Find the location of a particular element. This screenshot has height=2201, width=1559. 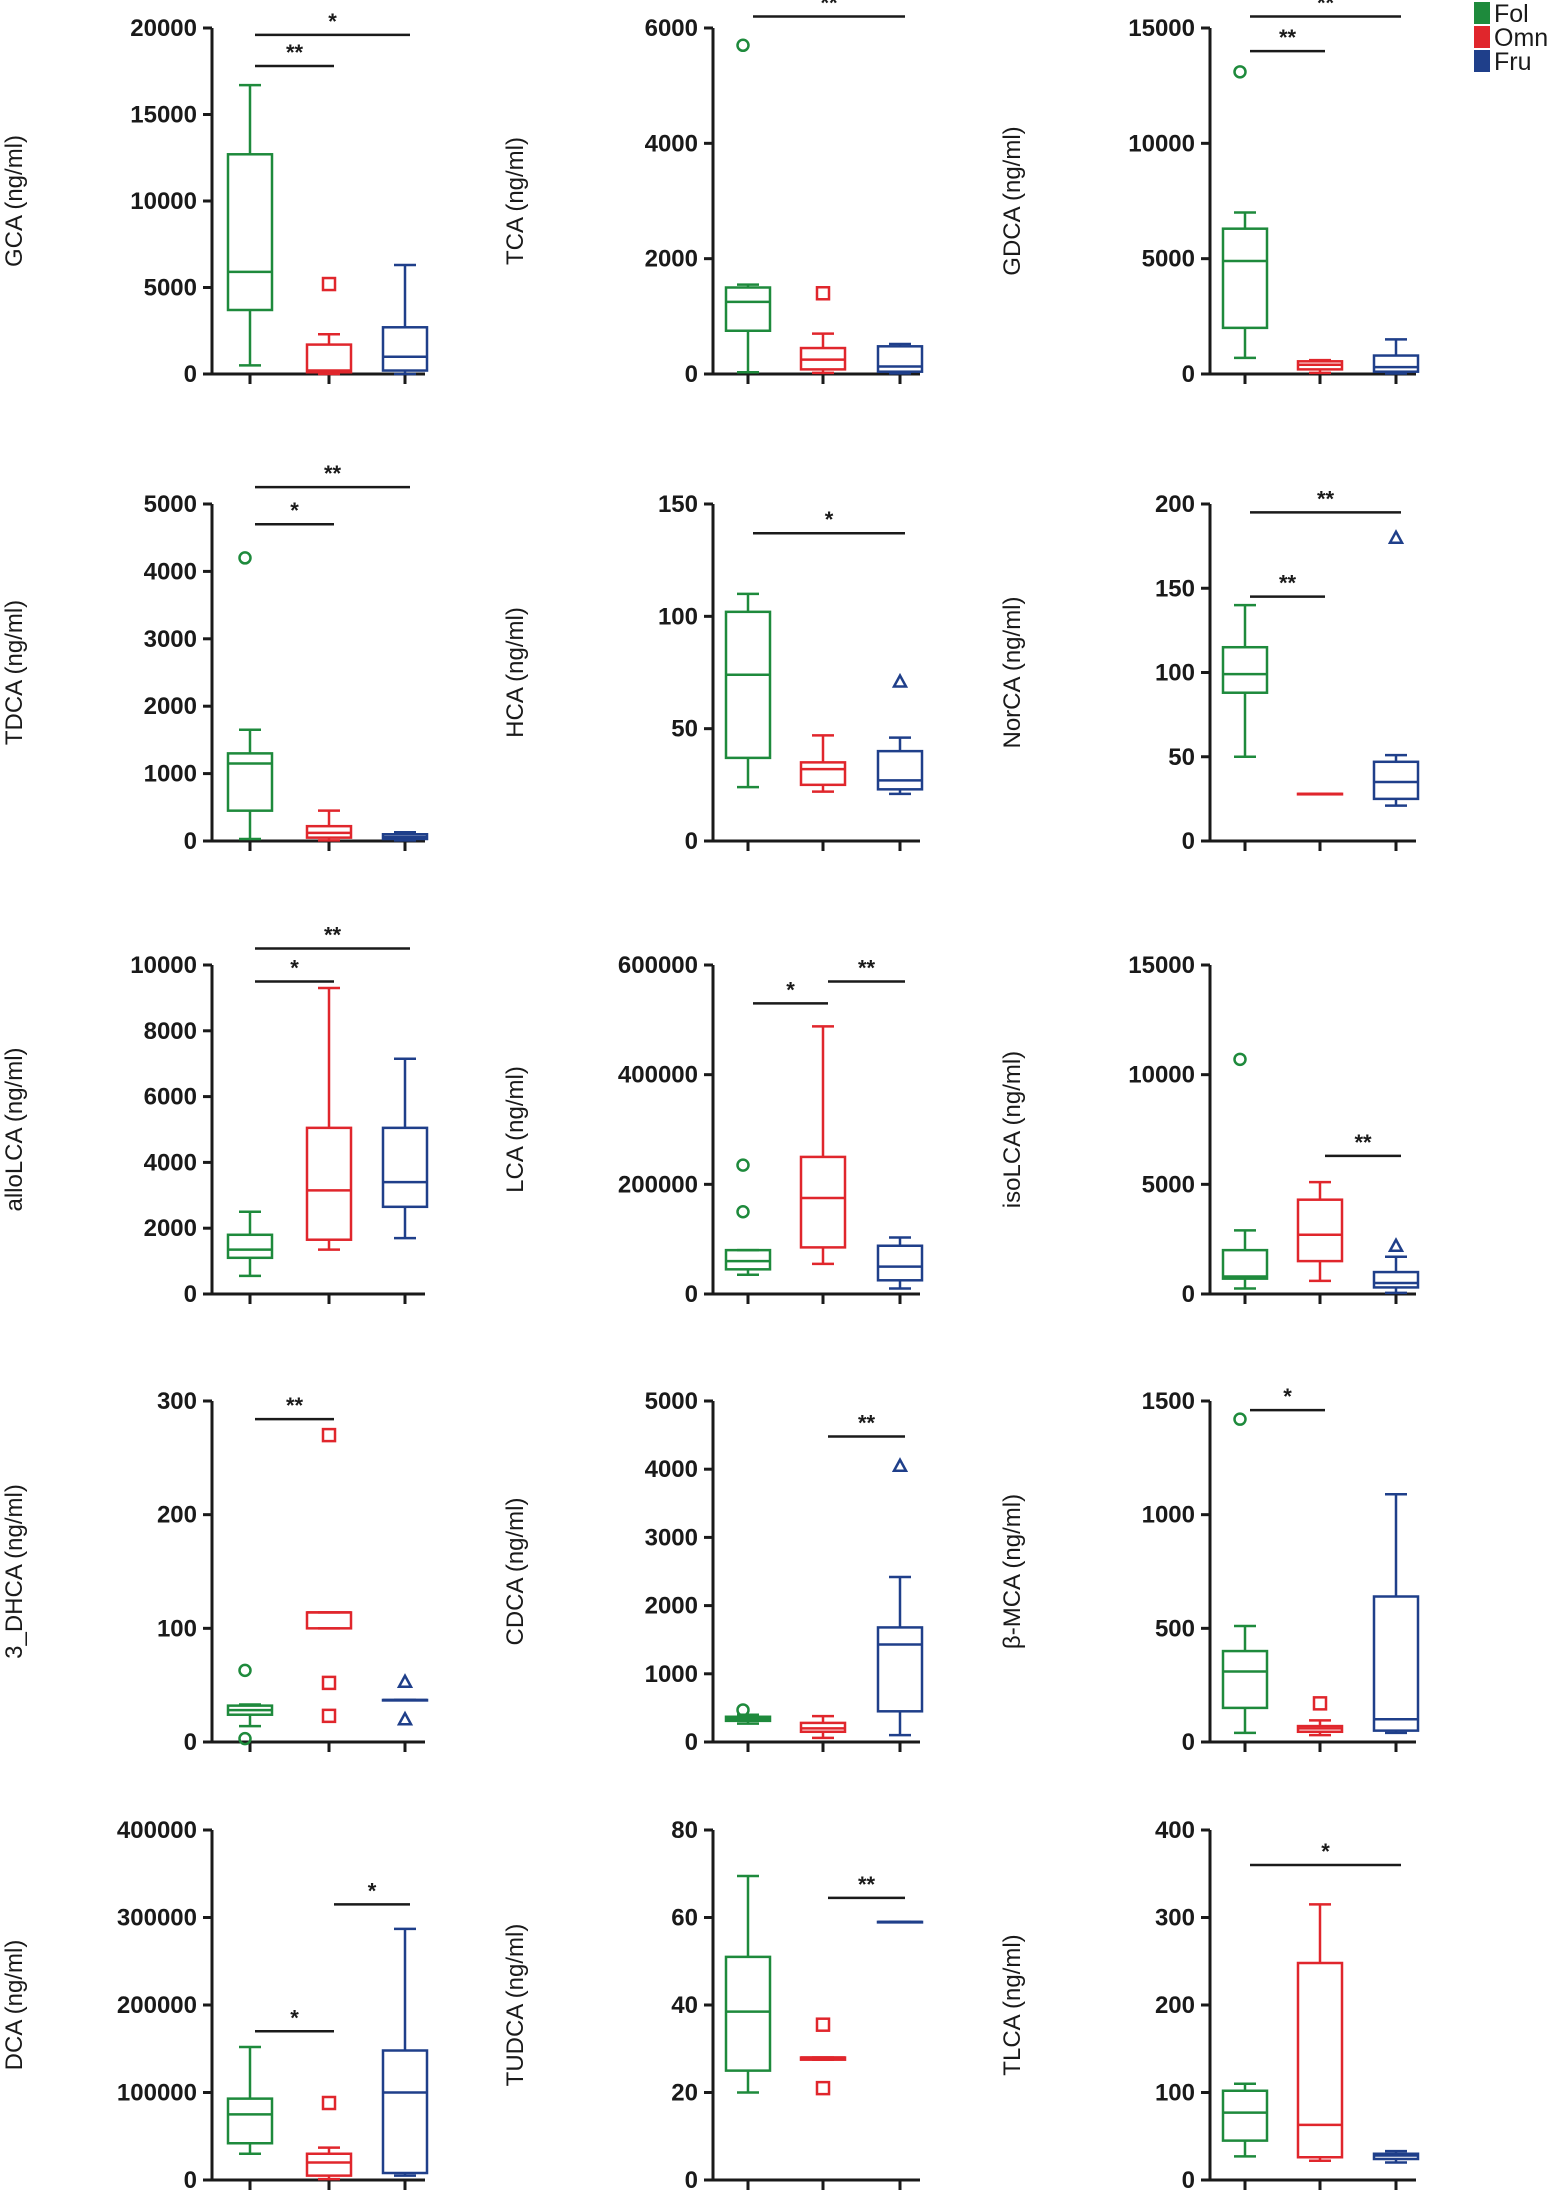

y-tick-label: 20000 is located at coordinates (163, 28).